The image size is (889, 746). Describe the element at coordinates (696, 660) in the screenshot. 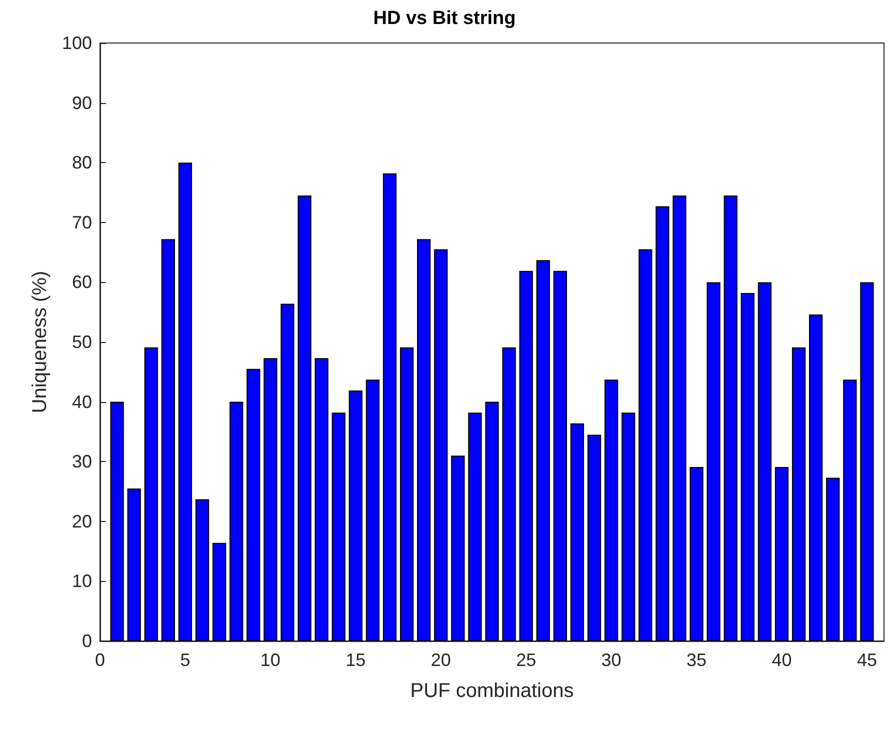

I see `x-tick-label: 35` at that location.